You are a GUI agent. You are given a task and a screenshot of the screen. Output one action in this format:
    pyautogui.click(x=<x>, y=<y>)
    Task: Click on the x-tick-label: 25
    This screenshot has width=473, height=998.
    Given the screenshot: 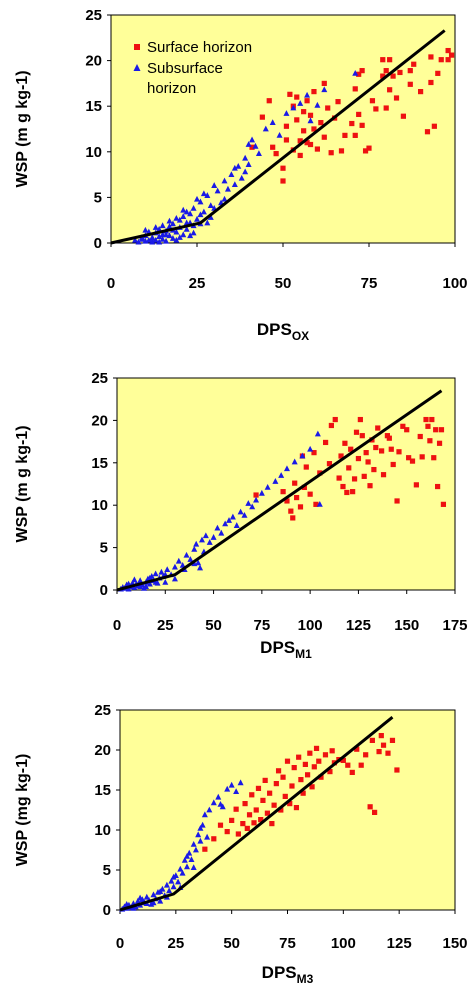 What is the action you would take?
    pyautogui.click(x=175, y=943)
    